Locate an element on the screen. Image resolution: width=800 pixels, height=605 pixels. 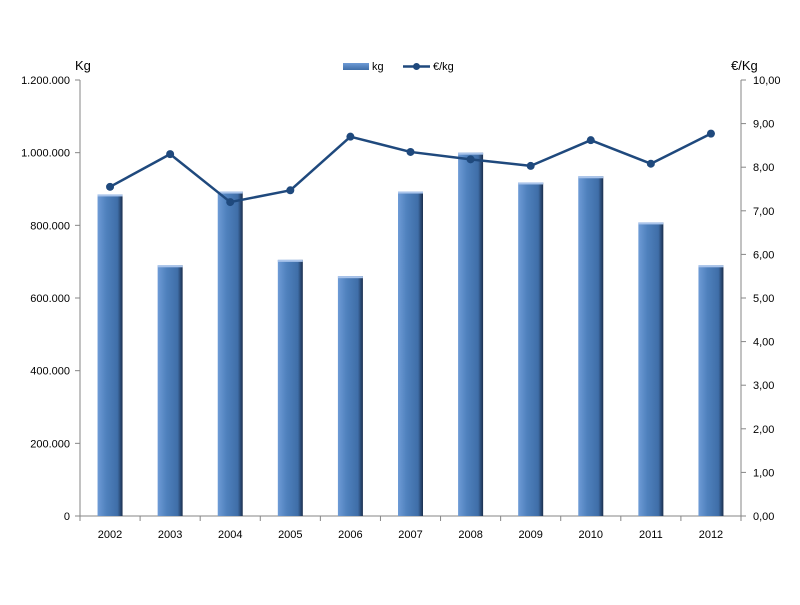
x-tick-label: 2012 is located at coordinates (711, 535).